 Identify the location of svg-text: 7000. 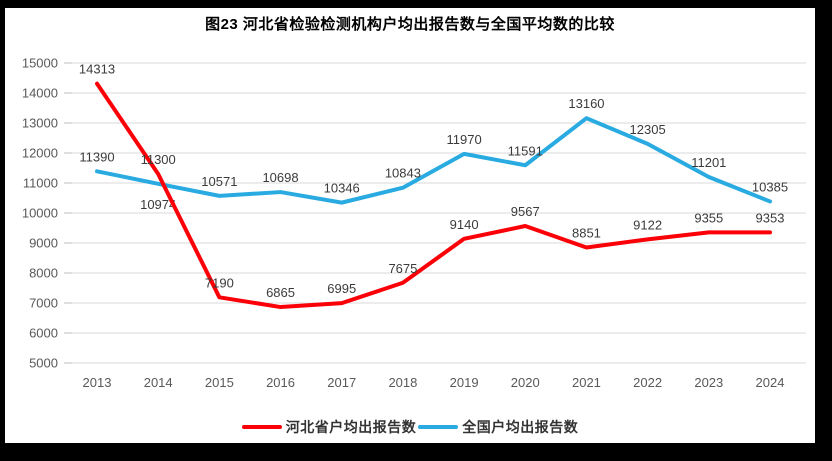
(43, 303).